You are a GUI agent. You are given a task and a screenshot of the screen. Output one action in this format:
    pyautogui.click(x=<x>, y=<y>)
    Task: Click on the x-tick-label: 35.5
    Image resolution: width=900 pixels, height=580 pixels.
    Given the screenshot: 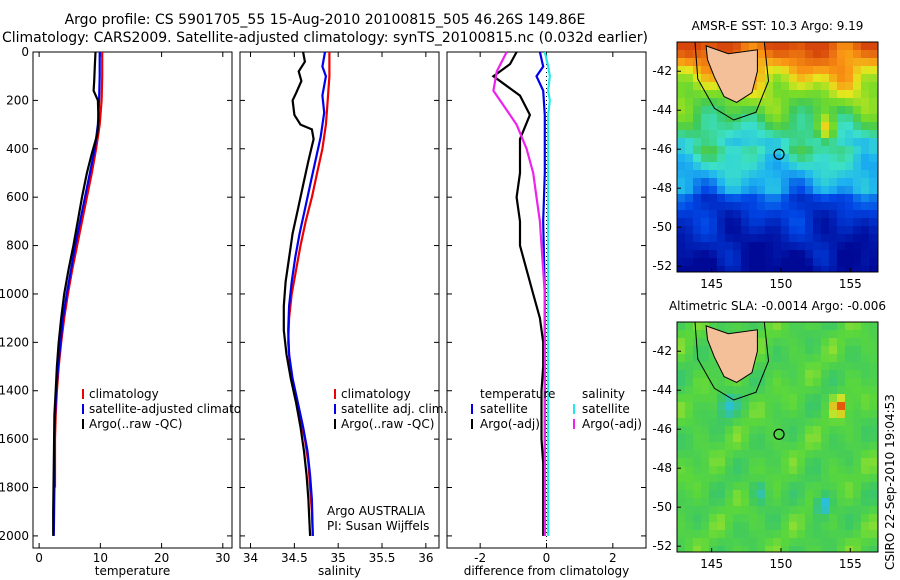 What is the action you would take?
    pyautogui.click(x=382, y=558)
    